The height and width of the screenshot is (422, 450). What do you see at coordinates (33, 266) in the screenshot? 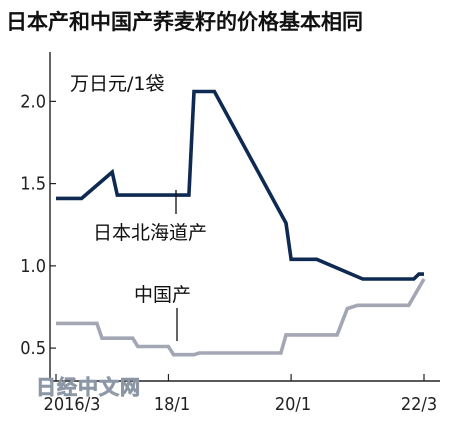
I see `y-tick-label: 1.0` at bounding box center [33, 266].